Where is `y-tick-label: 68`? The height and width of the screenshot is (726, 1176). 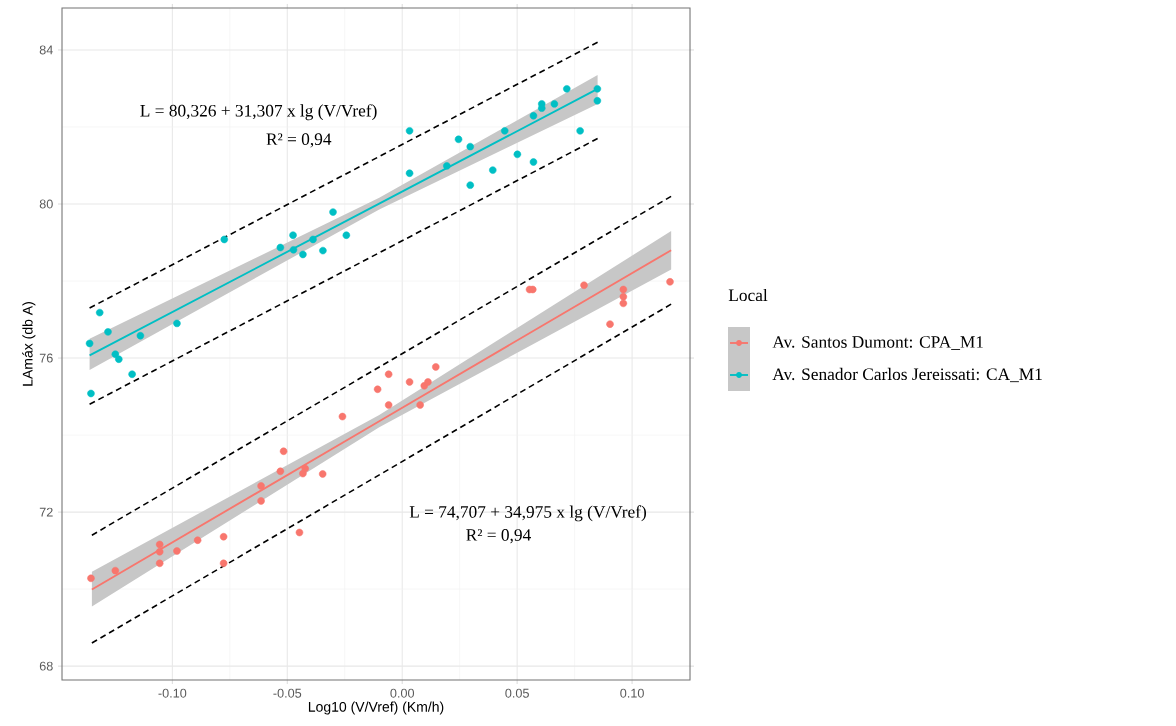
y-tick-label: 68 is located at coordinates (46, 666).